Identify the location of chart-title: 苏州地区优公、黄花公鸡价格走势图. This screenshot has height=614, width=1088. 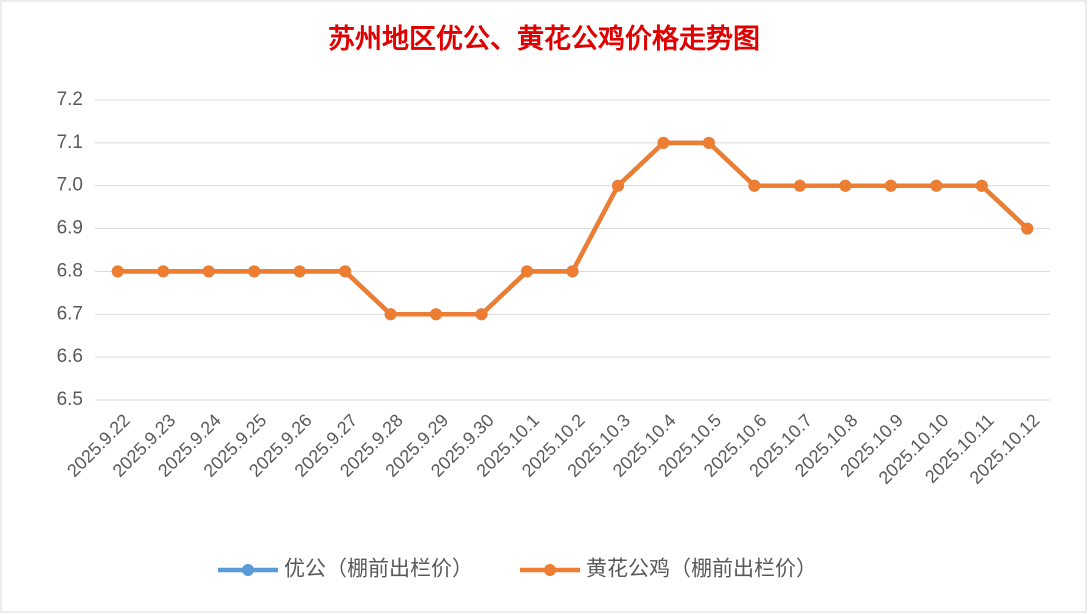
(544, 39).